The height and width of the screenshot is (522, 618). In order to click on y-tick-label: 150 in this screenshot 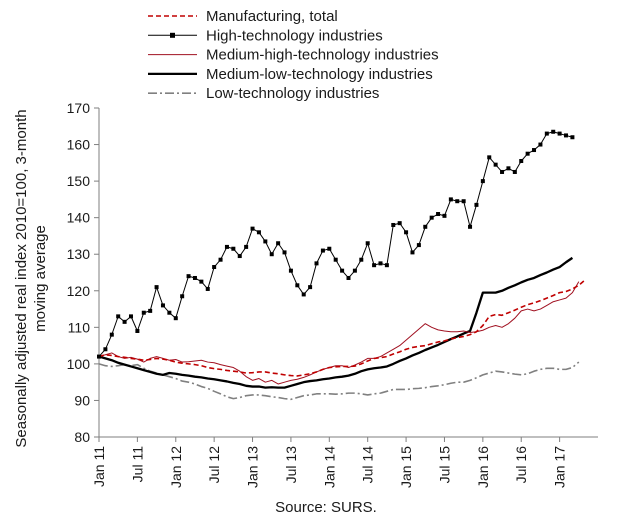, I will do `click(79, 181)`.